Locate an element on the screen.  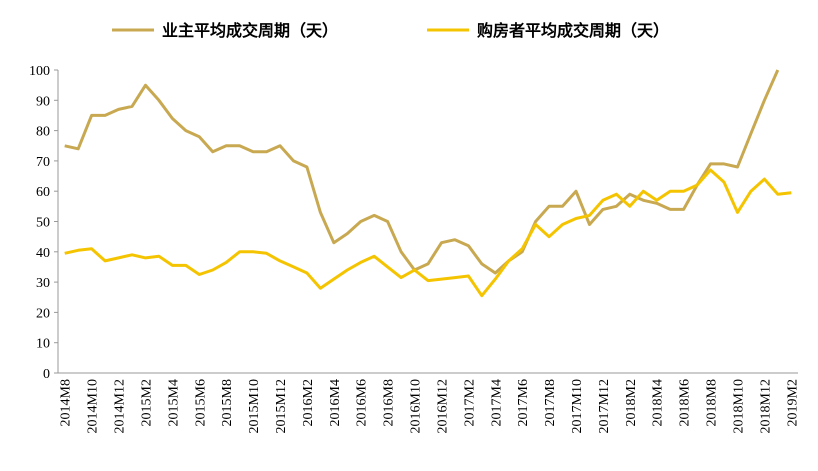
x-tick-label: 2017M6 is located at coordinates (523, 402).